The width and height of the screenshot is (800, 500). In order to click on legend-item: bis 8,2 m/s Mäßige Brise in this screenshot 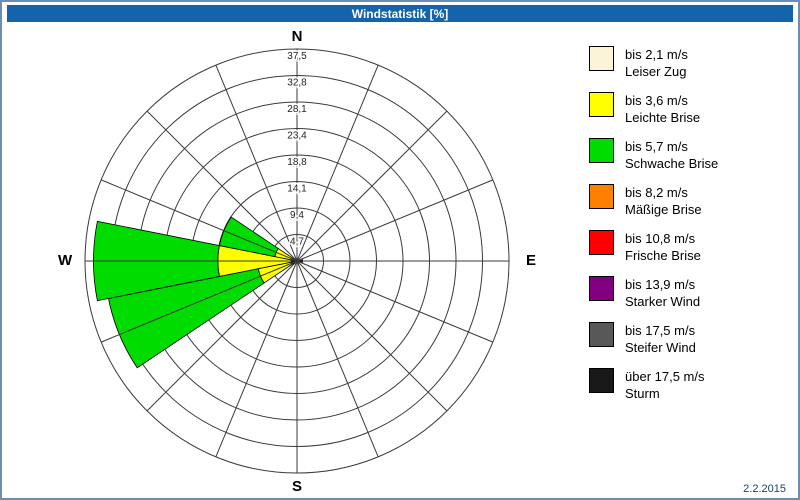, I will do `click(653, 201)`.